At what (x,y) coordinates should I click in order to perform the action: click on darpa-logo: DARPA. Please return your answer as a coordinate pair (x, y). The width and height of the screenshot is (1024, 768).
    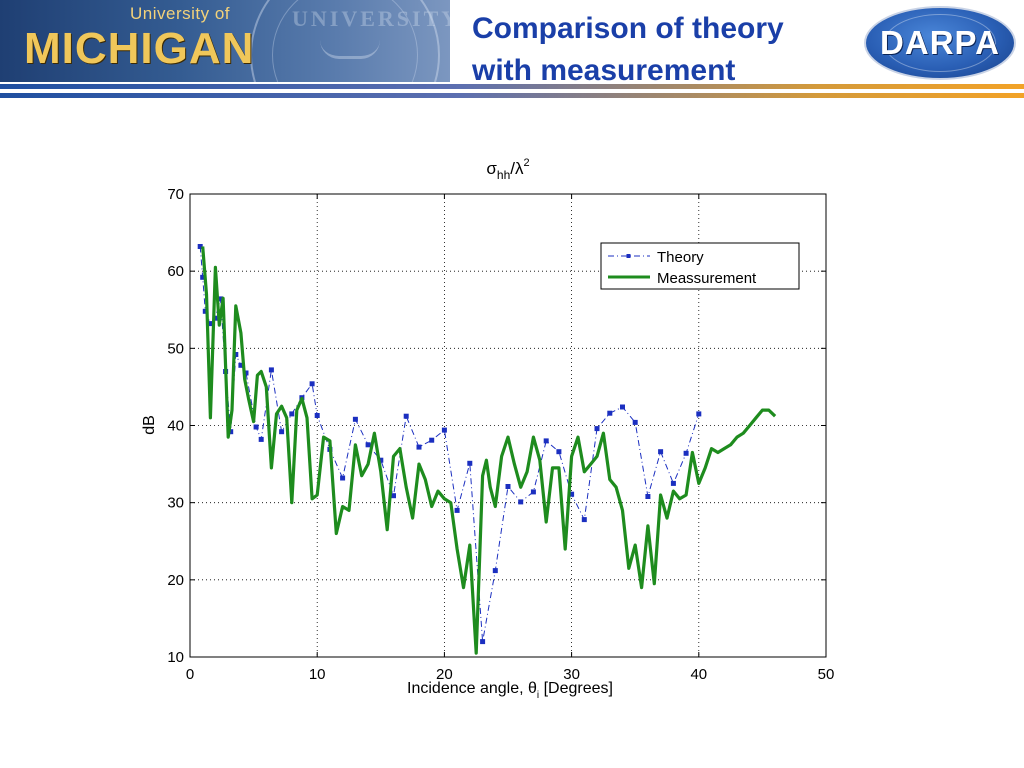
    Looking at the image, I should click on (940, 43).